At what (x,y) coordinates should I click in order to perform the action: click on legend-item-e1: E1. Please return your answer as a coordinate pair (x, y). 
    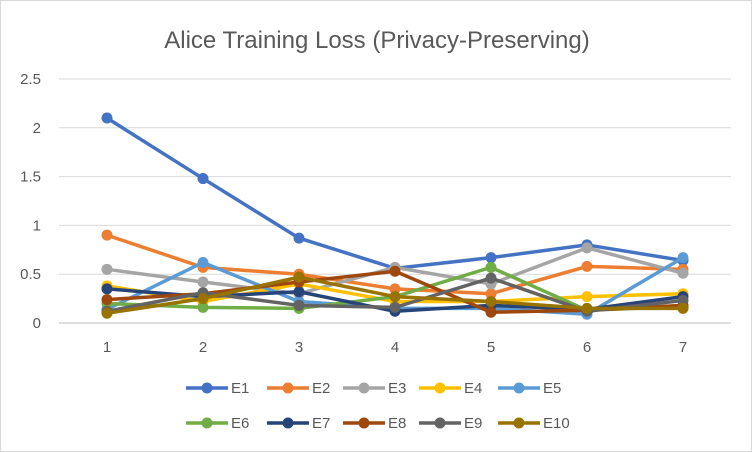
    Looking at the image, I should click on (217, 388).